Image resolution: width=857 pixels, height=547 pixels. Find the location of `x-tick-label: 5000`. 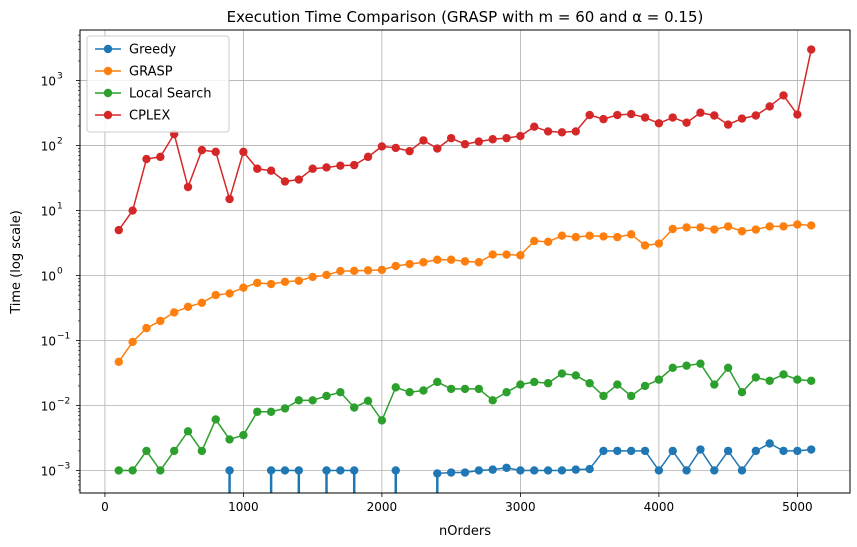

x-tick-label: 5000 is located at coordinates (797, 507).